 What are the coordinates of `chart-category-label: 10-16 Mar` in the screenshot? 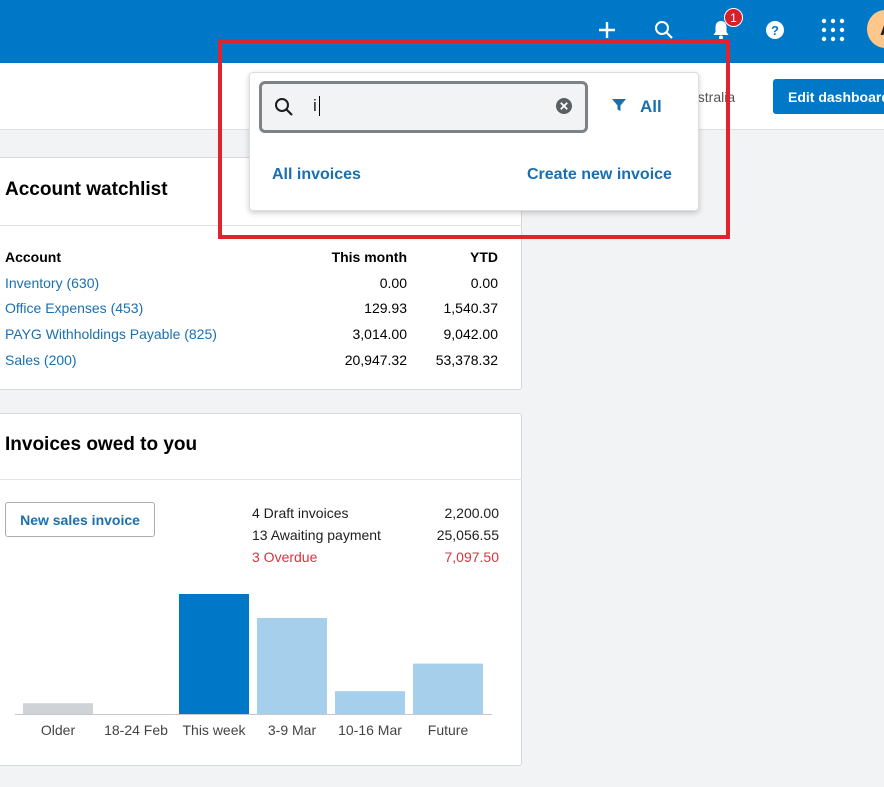 It's located at (370, 730).